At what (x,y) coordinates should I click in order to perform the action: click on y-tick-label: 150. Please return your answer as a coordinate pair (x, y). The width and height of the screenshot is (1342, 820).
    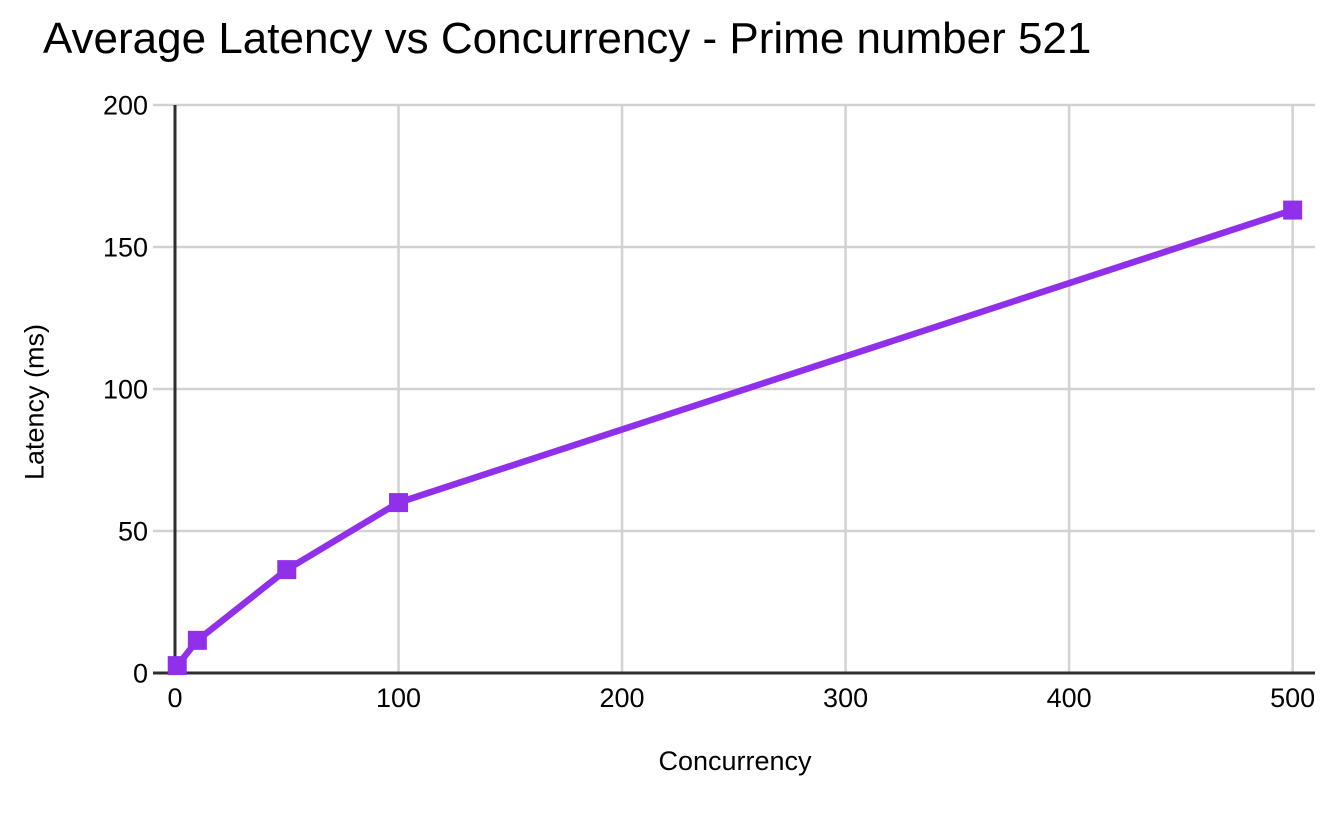
    Looking at the image, I should click on (125, 248).